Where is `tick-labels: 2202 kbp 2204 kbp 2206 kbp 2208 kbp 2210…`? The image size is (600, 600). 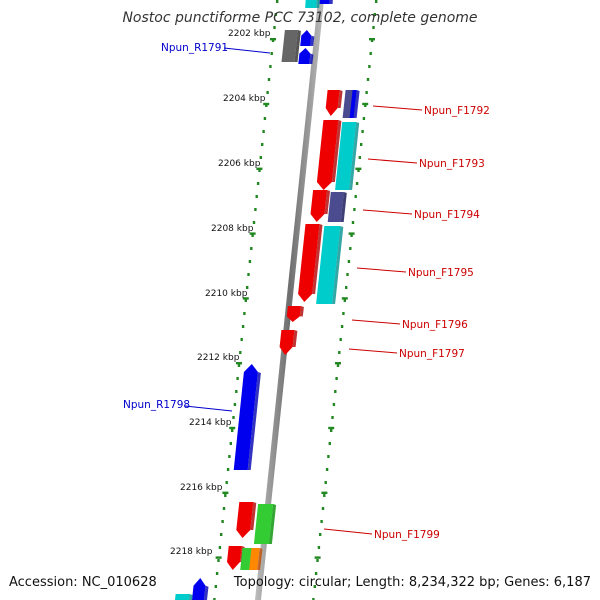
tick-labels: 2202 kbp 2204 kbp 2206 kbp 2208 kbp 2210… is located at coordinates (220, 293).